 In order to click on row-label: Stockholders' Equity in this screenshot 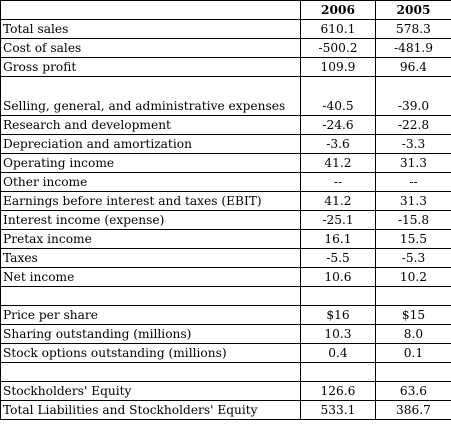, I will do `click(150, 391)`.